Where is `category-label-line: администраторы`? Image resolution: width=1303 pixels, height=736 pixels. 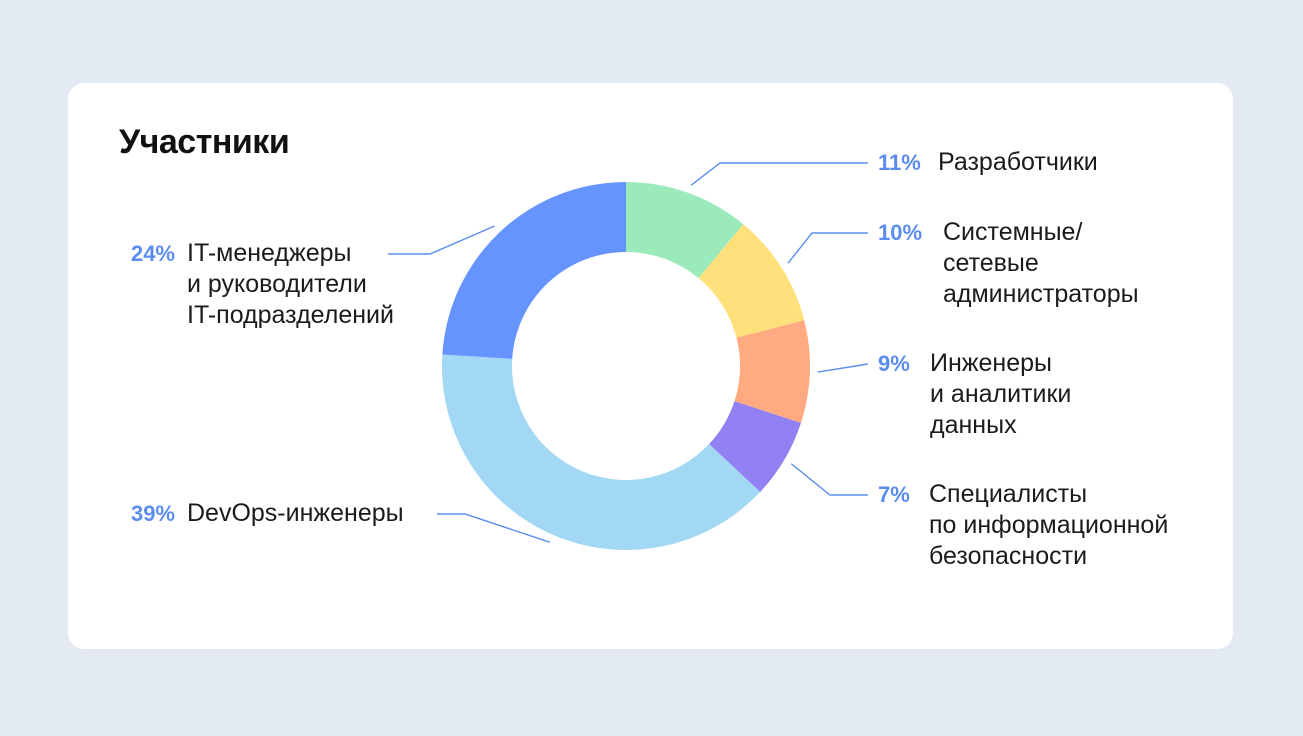
category-label-line: администраторы is located at coordinates (1041, 294).